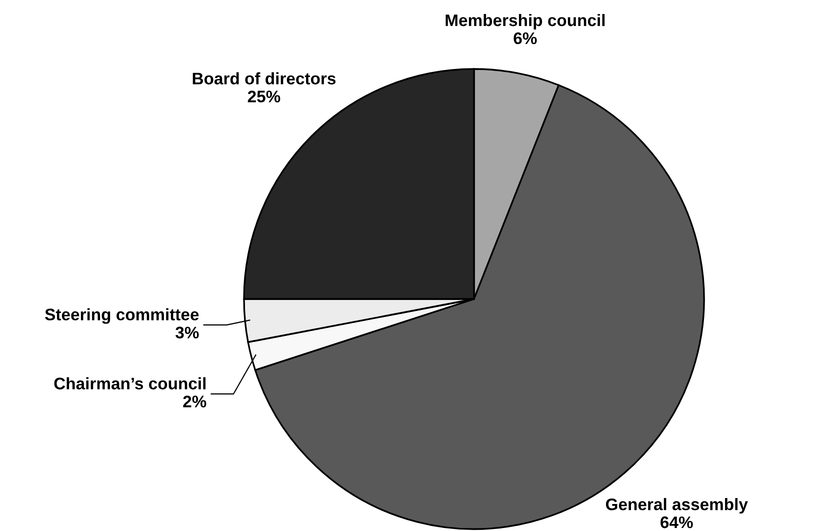 The width and height of the screenshot is (823, 531). Describe the element at coordinates (525, 22) in the screenshot. I see `slice-label: Membership council` at that location.